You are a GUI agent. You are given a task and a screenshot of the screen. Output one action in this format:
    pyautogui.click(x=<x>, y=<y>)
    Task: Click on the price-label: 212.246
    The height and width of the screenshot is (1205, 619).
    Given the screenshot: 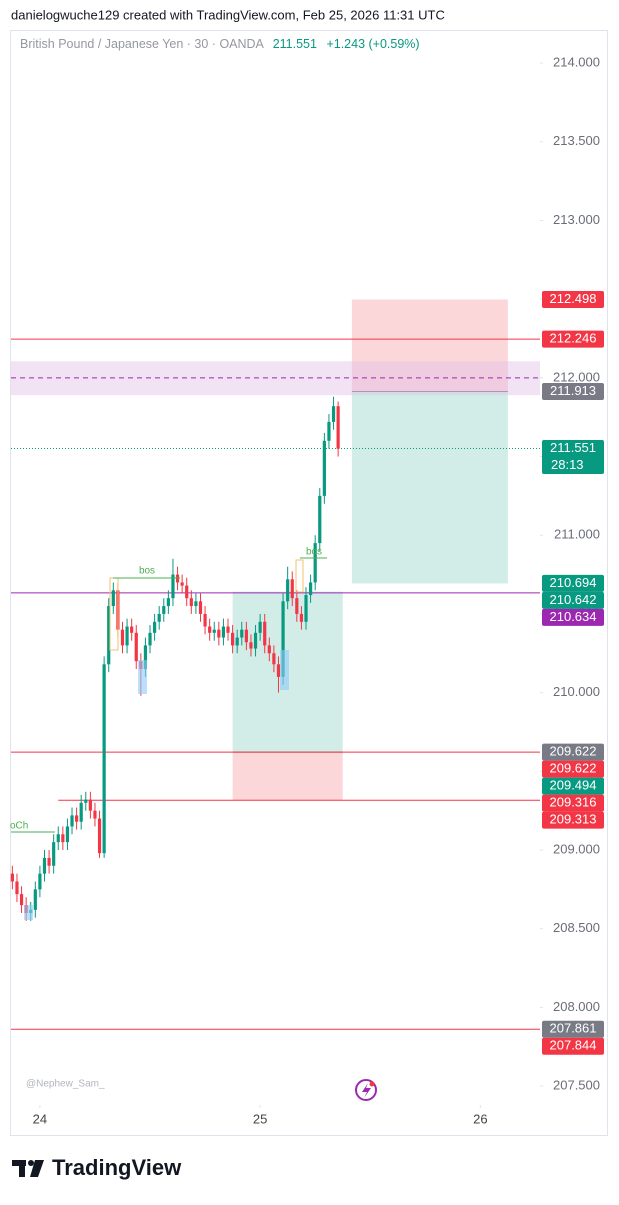 What is the action you would take?
    pyautogui.click(x=573, y=338)
    